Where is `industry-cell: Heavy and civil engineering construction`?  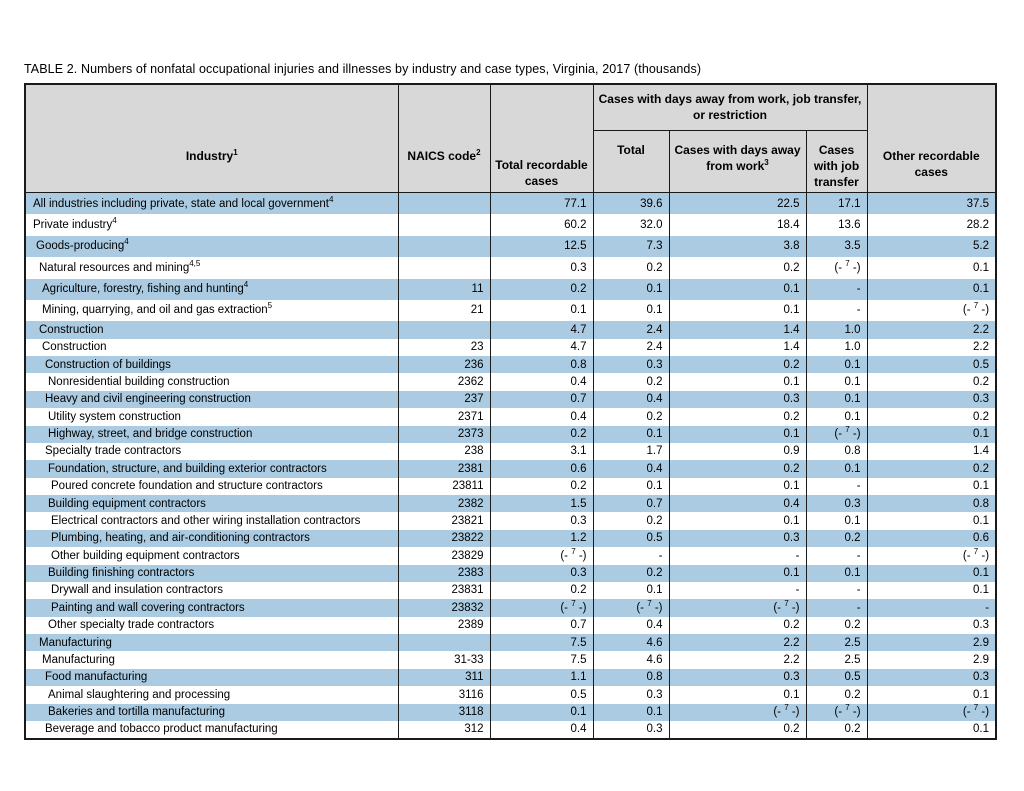 industry-cell: Heavy and civil engineering construction is located at coordinates (211, 399).